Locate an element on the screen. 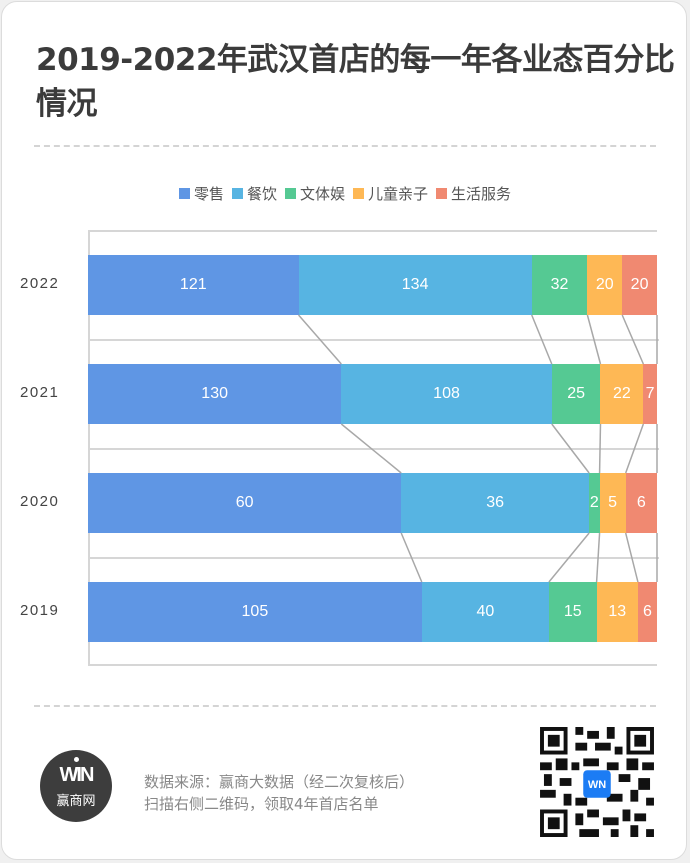 The width and height of the screenshot is (690, 863). bar-row-2019: 105 40 15 13 6 is located at coordinates (372, 612).